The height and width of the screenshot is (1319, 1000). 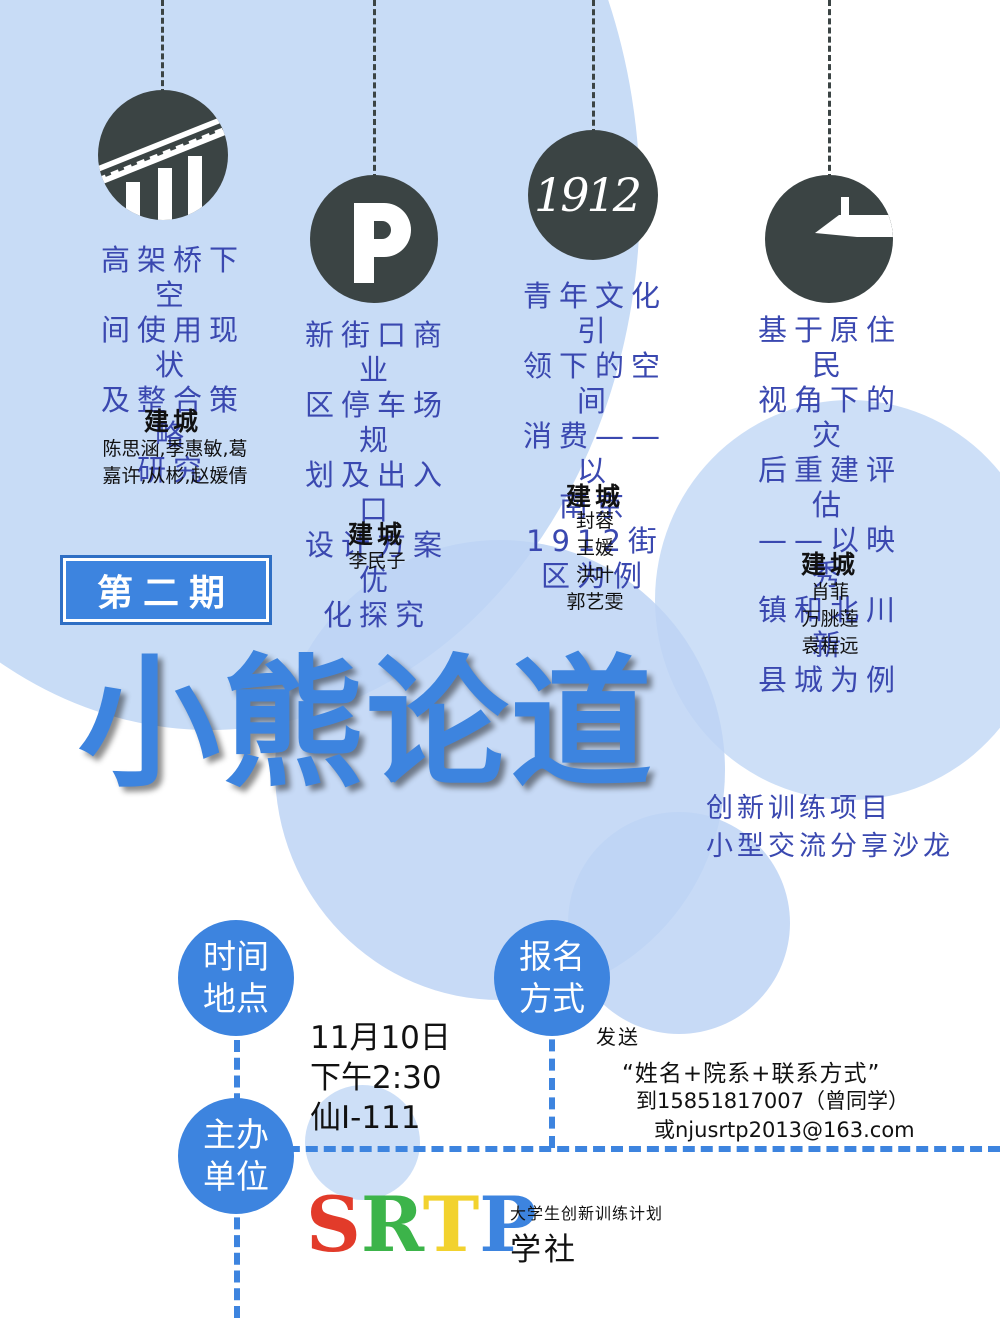 I want to click on issue-stamp: 第二期, so click(x=166, y=590).